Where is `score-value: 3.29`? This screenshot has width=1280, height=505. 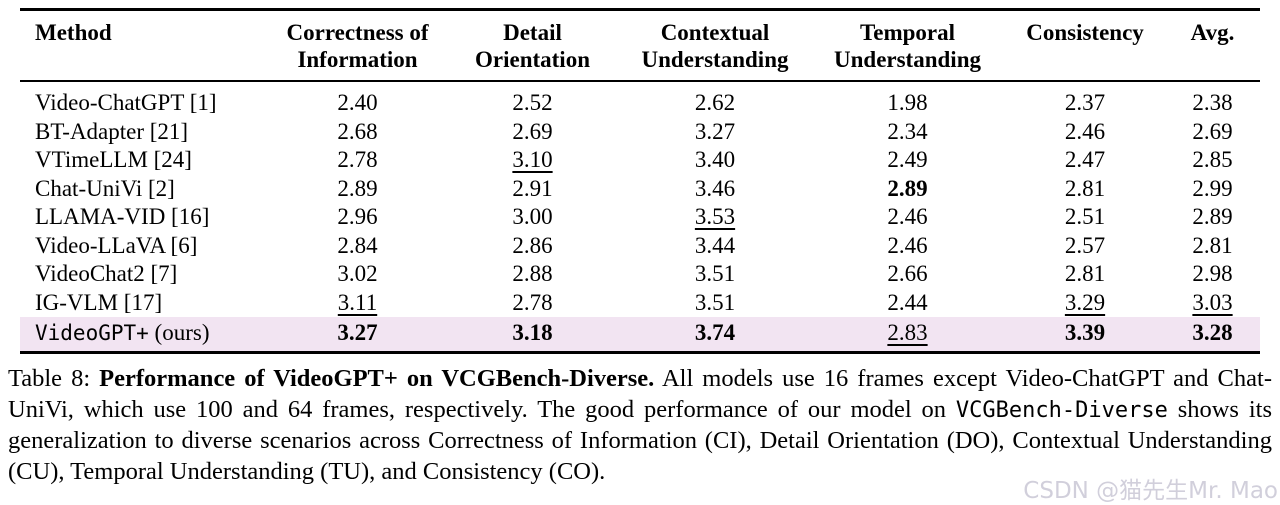 score-value: 3.29 is located at coordinates (1085, 302).